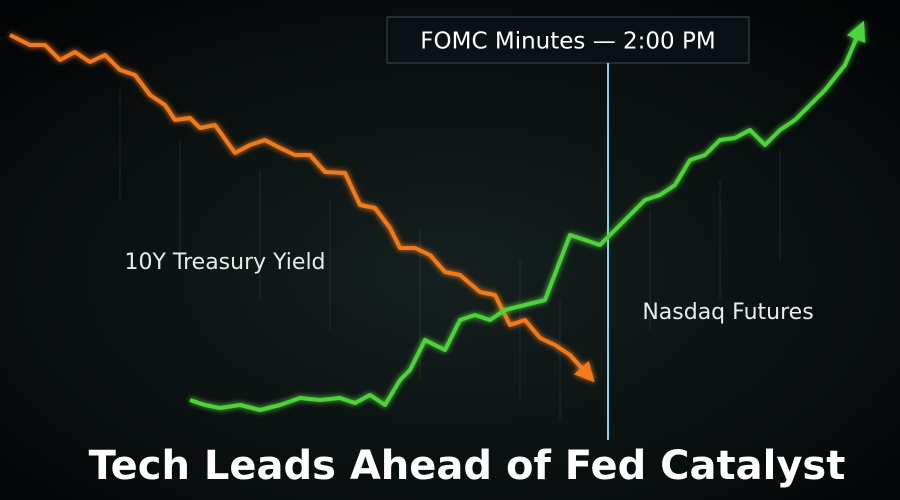  I want to click on series-label: 10Y Treasury Yield, so click(224, 262).